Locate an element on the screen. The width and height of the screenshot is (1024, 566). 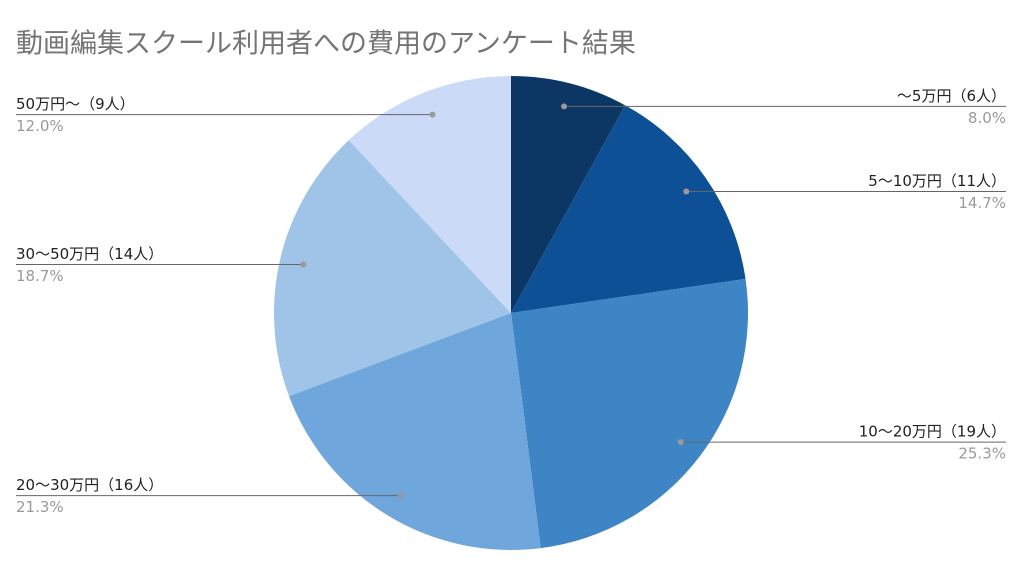
legend-label: 50万円〜（9人） is located at coordinates (75, 104).